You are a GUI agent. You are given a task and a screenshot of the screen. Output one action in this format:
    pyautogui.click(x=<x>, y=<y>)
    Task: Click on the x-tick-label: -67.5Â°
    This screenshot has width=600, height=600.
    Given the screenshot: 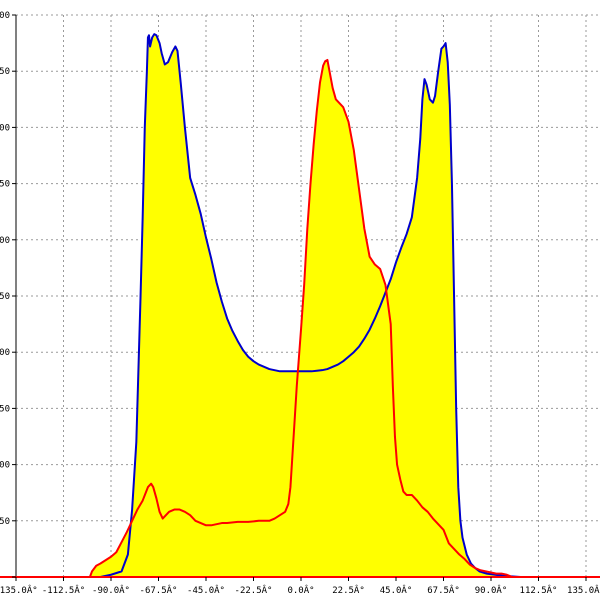 What is the action you would take?
    pyautogui.click(x=159, y=590)
    